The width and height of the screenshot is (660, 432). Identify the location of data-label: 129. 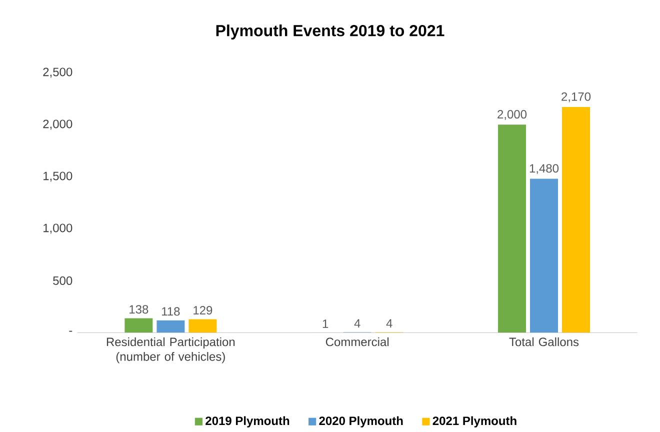
(203, 310).